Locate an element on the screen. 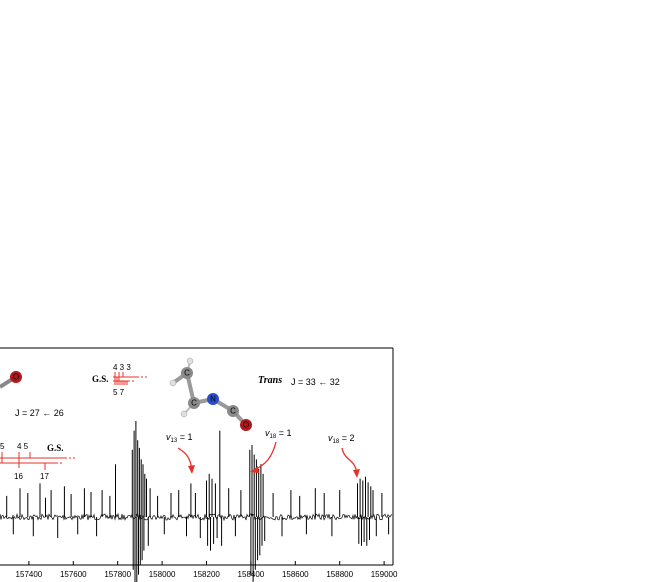  gs-left-sub-17: 17 is located at coordinates (44, 476).